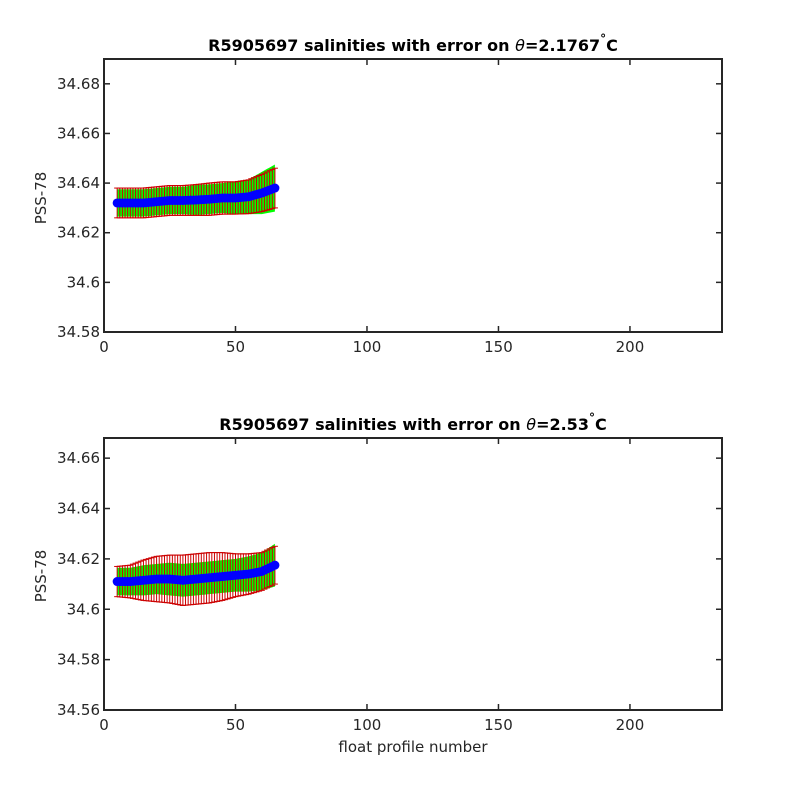 The image size is (800, 800). What do you see at coordinates (413, 747) in the screenshot?
I see `x-axis-label: float profile number` at bounding box center [413, 747].